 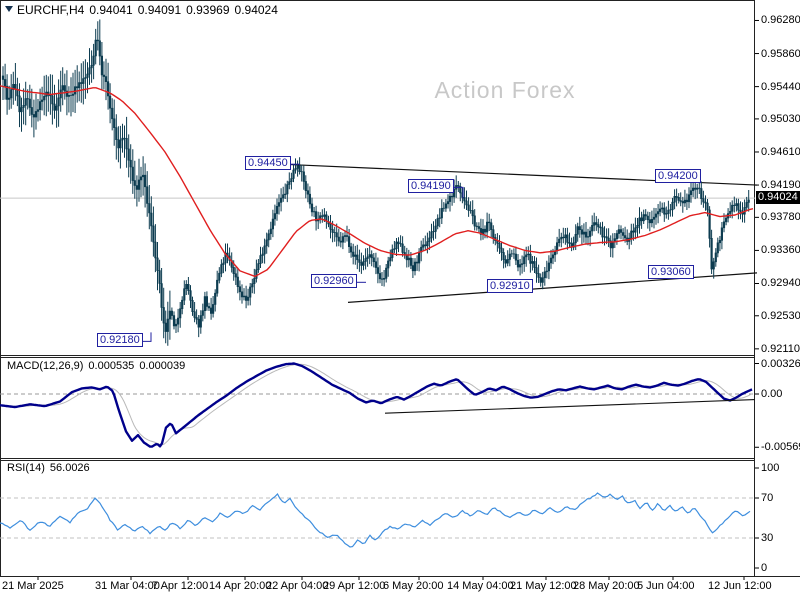 I want to click on ohlc-low-value: 0.93969, so click(x=208, y=10).